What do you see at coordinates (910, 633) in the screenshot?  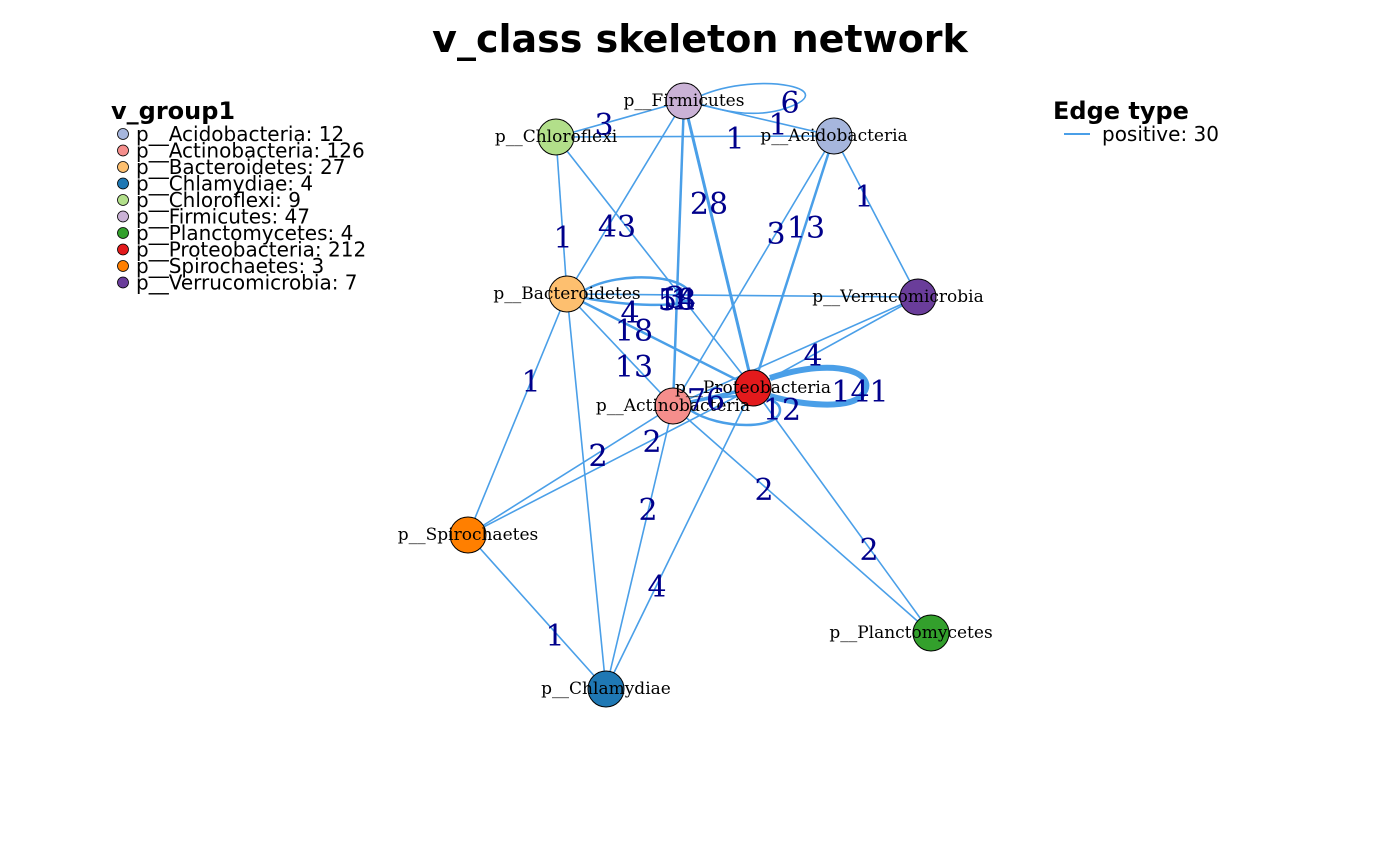 I see `node-label-planctomycetes: p__Planctomycetes` at bounding box center [910, 633].